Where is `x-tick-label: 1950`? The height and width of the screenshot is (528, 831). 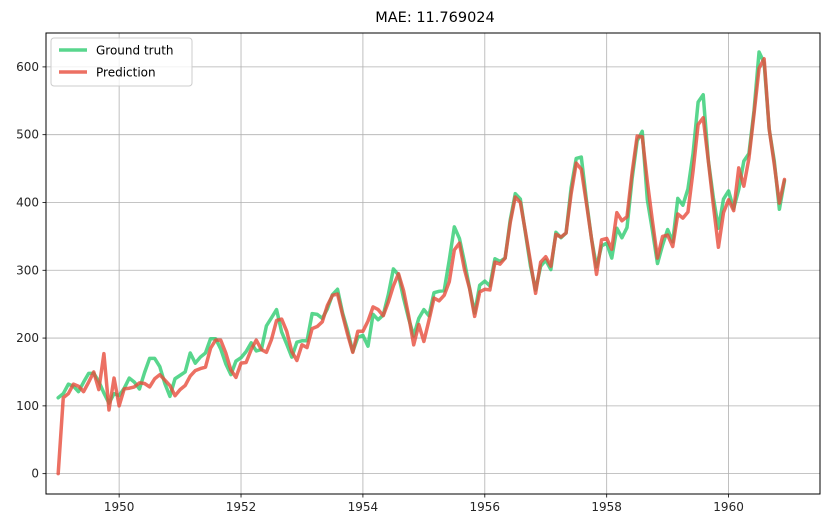 x-tick-label: 1950 is located at coordinates (119, 507).